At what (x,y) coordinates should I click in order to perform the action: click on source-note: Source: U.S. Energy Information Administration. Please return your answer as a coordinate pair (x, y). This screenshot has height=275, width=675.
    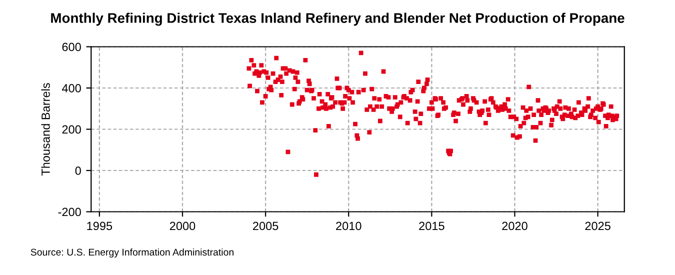
    Looking at the image, I should click on (132, 253).